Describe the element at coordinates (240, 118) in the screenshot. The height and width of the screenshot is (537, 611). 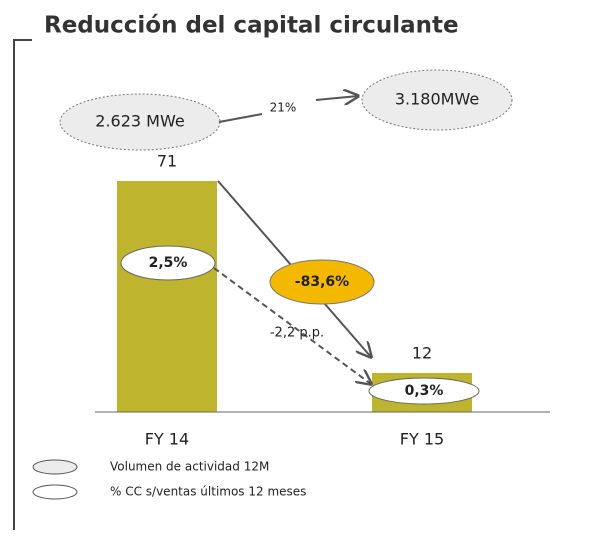
I see `growth-line` at that location.